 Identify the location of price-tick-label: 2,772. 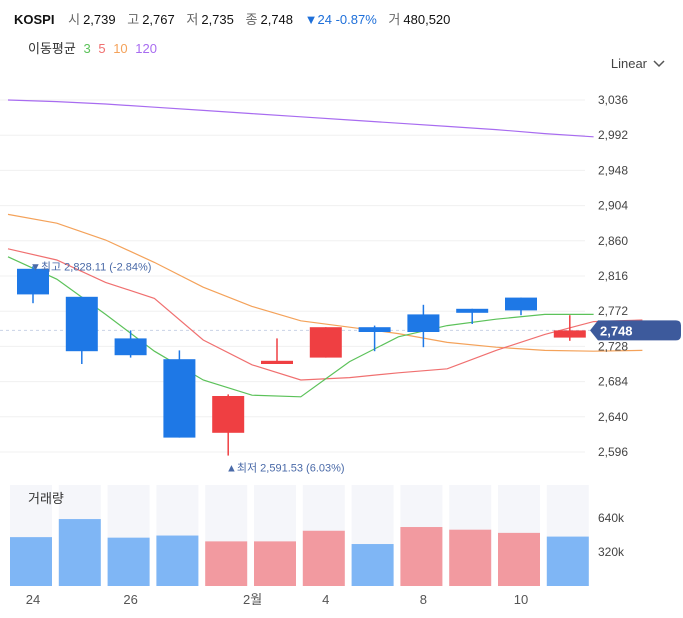
(613, 311).